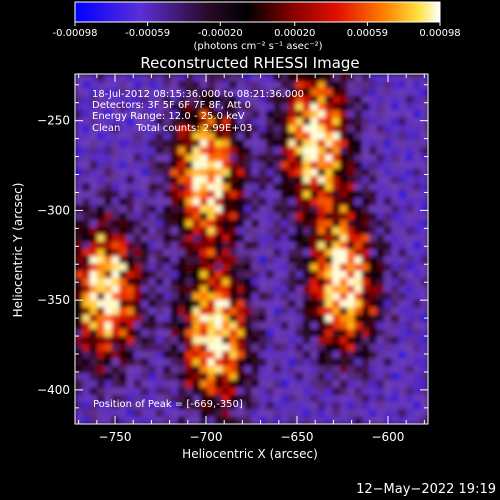  I want to click on footer-timestamp: 12−May−2022 19:19, so click(426, 489).